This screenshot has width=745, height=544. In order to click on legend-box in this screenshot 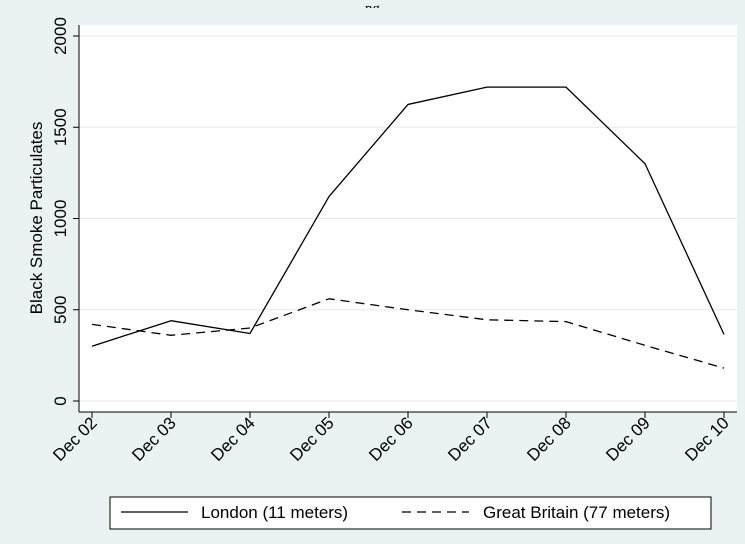, I will do `click(410, 513)`.